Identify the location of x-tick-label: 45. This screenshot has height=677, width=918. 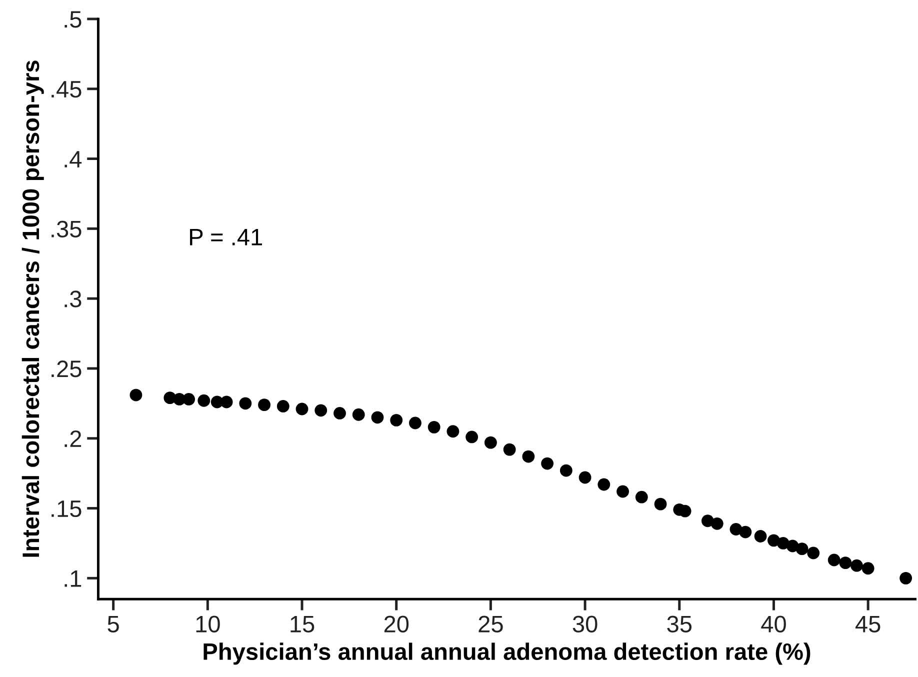
(867, 624).